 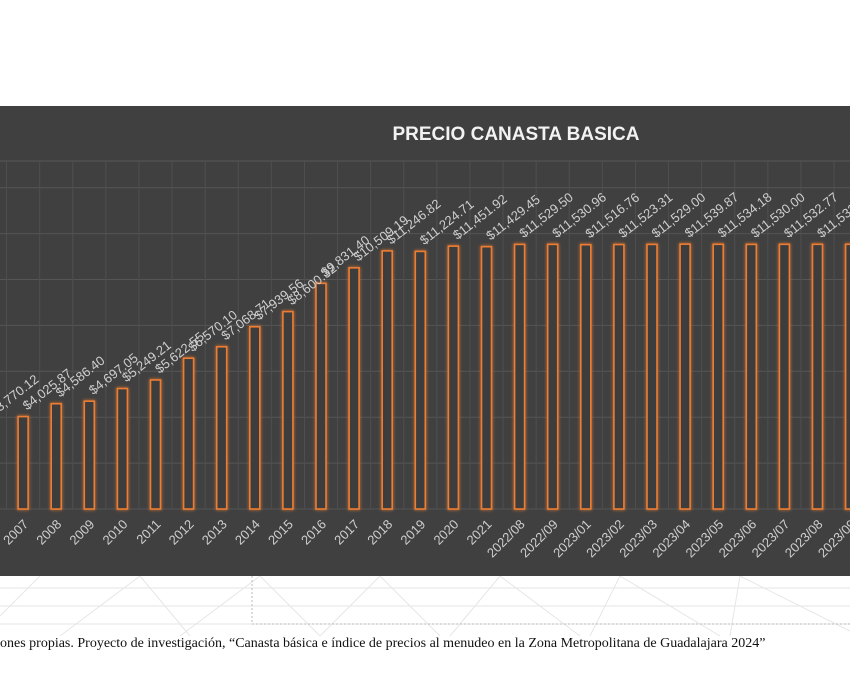 What do you see at coordinates (214, 532) in the screenshot?
I see `x-tick-label: 2013` at bounding box center [214, 532].